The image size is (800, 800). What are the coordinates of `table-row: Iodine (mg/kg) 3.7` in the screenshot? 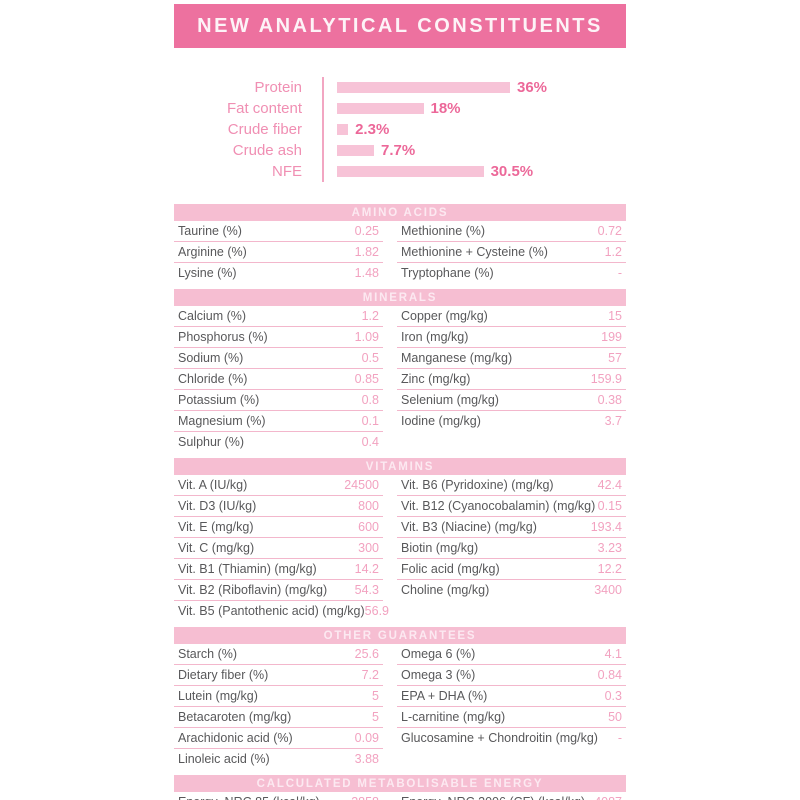 It's located at (511, 421).